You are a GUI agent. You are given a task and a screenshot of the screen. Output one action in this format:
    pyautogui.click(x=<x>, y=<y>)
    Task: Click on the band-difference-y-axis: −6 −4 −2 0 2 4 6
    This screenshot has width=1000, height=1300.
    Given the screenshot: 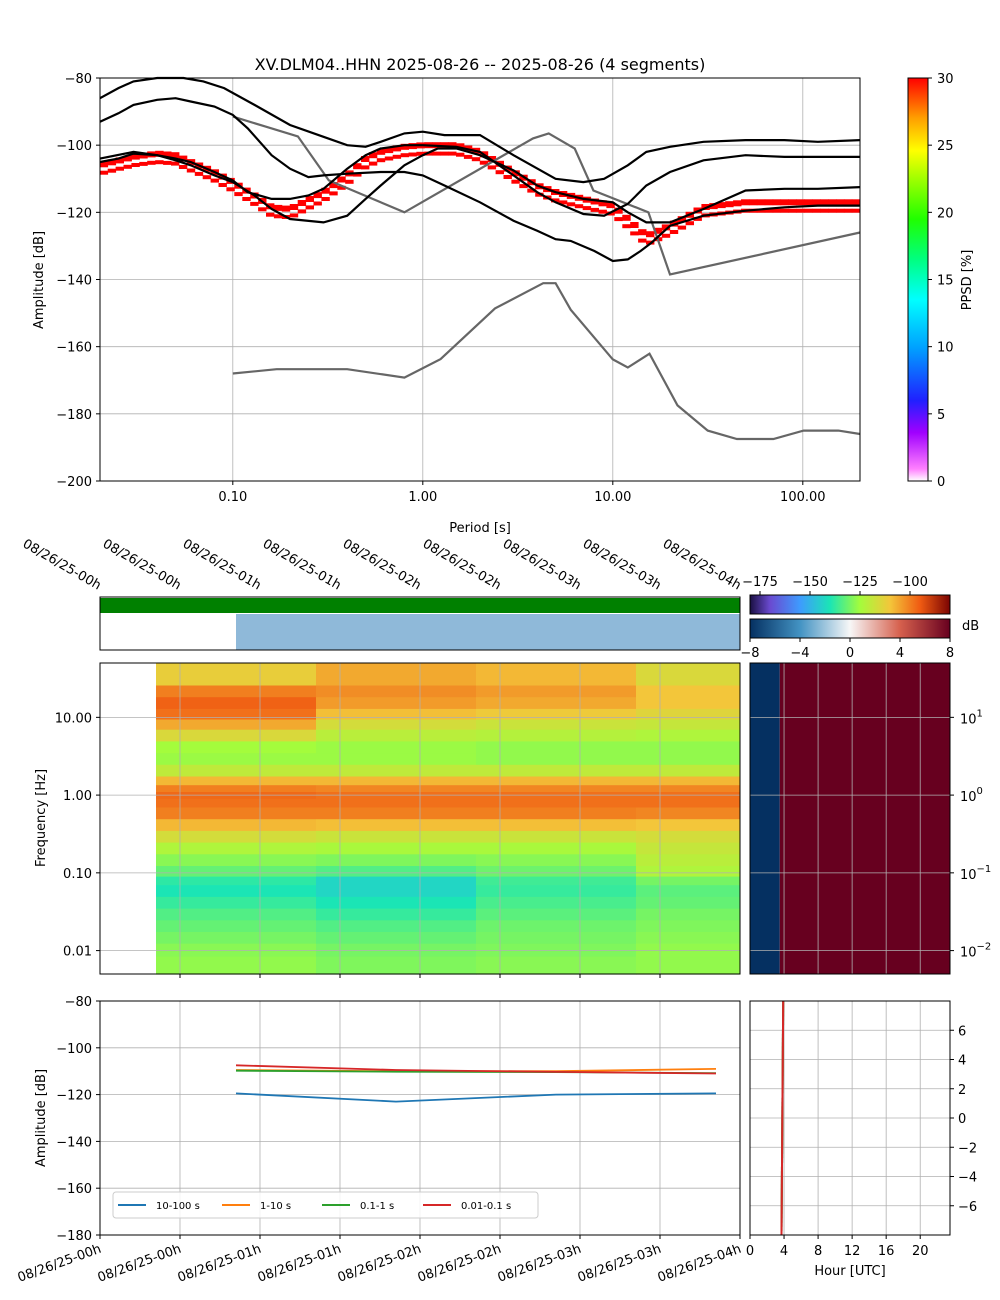 What is the action you would take?
    pyautogui.click(x=963, y=1119)
    